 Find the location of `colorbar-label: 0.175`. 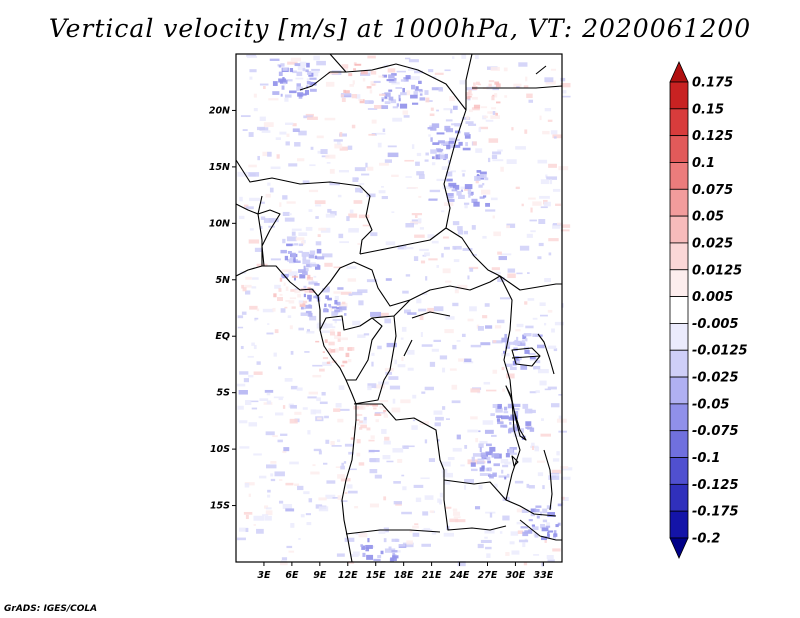

colorbar-label: 0.175 is located at coordinates (712, 83).